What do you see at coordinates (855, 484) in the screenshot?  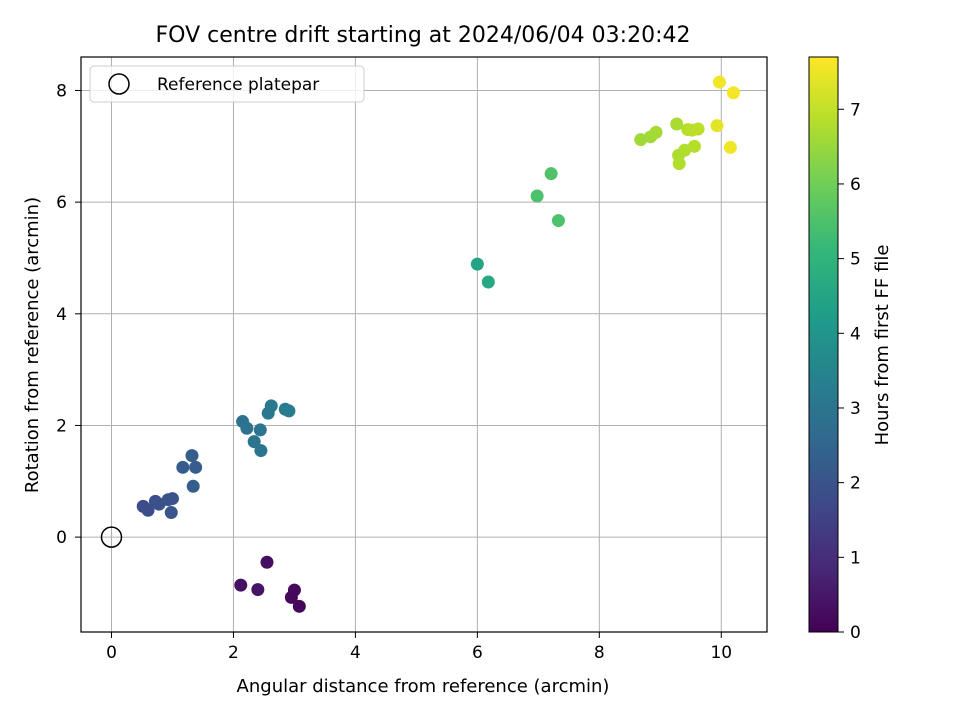 I see `colorbar-tick-label: 2` at bounding box center [855, 484].